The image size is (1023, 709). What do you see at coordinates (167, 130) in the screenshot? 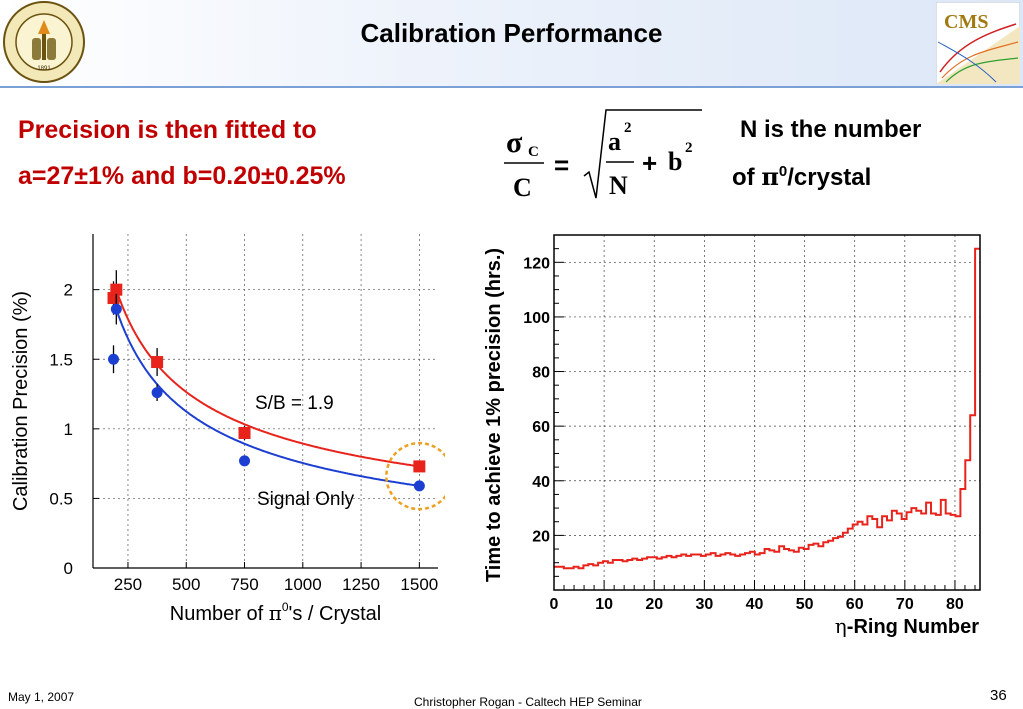
I see `fit-description-line1: Precision is then fitted to` at bounding box center [167, 130].